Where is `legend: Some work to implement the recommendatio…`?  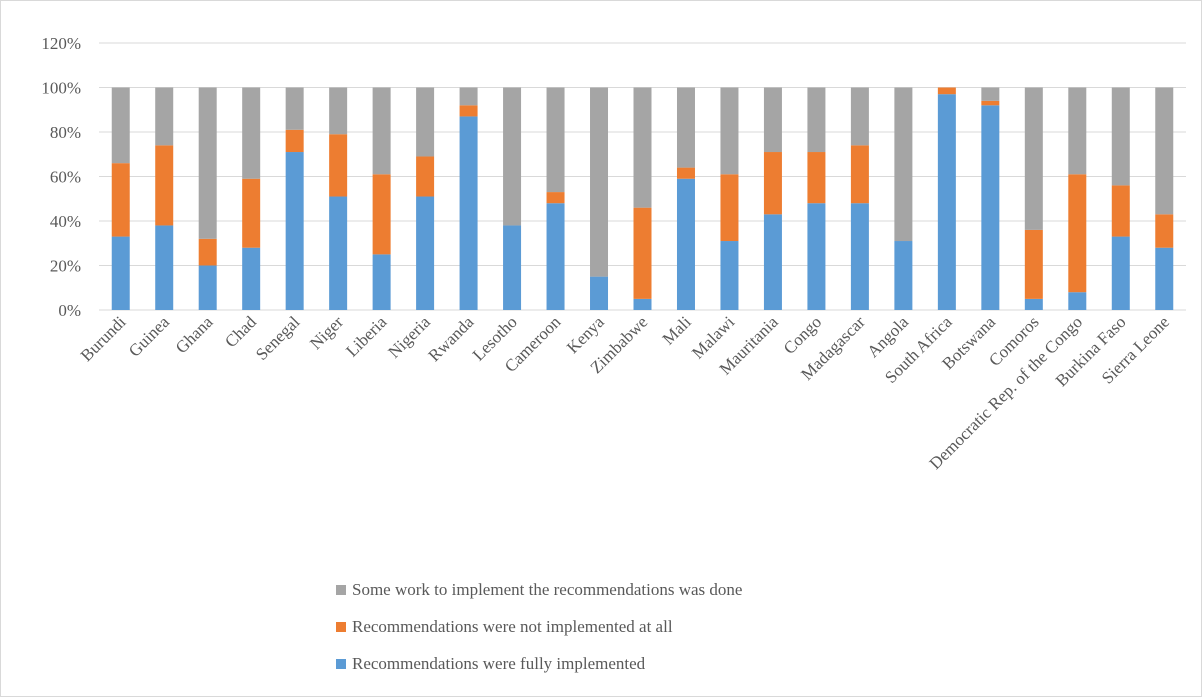
legend: Some work to implement the recommendatio… is located at coordinates (539, 626).